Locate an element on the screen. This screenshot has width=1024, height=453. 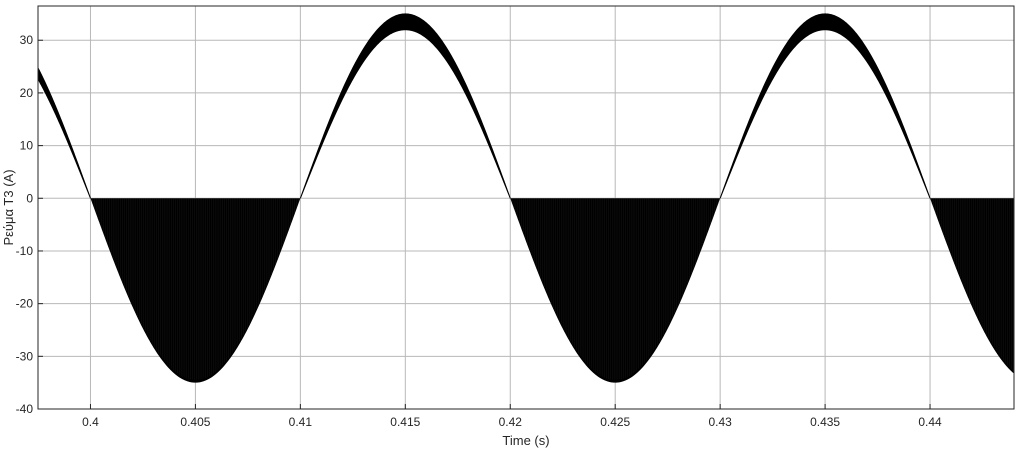
x-tick-label: 0.415 is located at coordinates (405, 422).